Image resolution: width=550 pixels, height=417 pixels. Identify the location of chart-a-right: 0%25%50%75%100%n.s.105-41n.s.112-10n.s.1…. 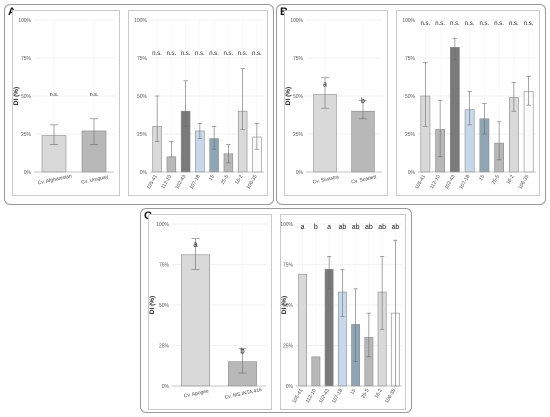
(198, 103).